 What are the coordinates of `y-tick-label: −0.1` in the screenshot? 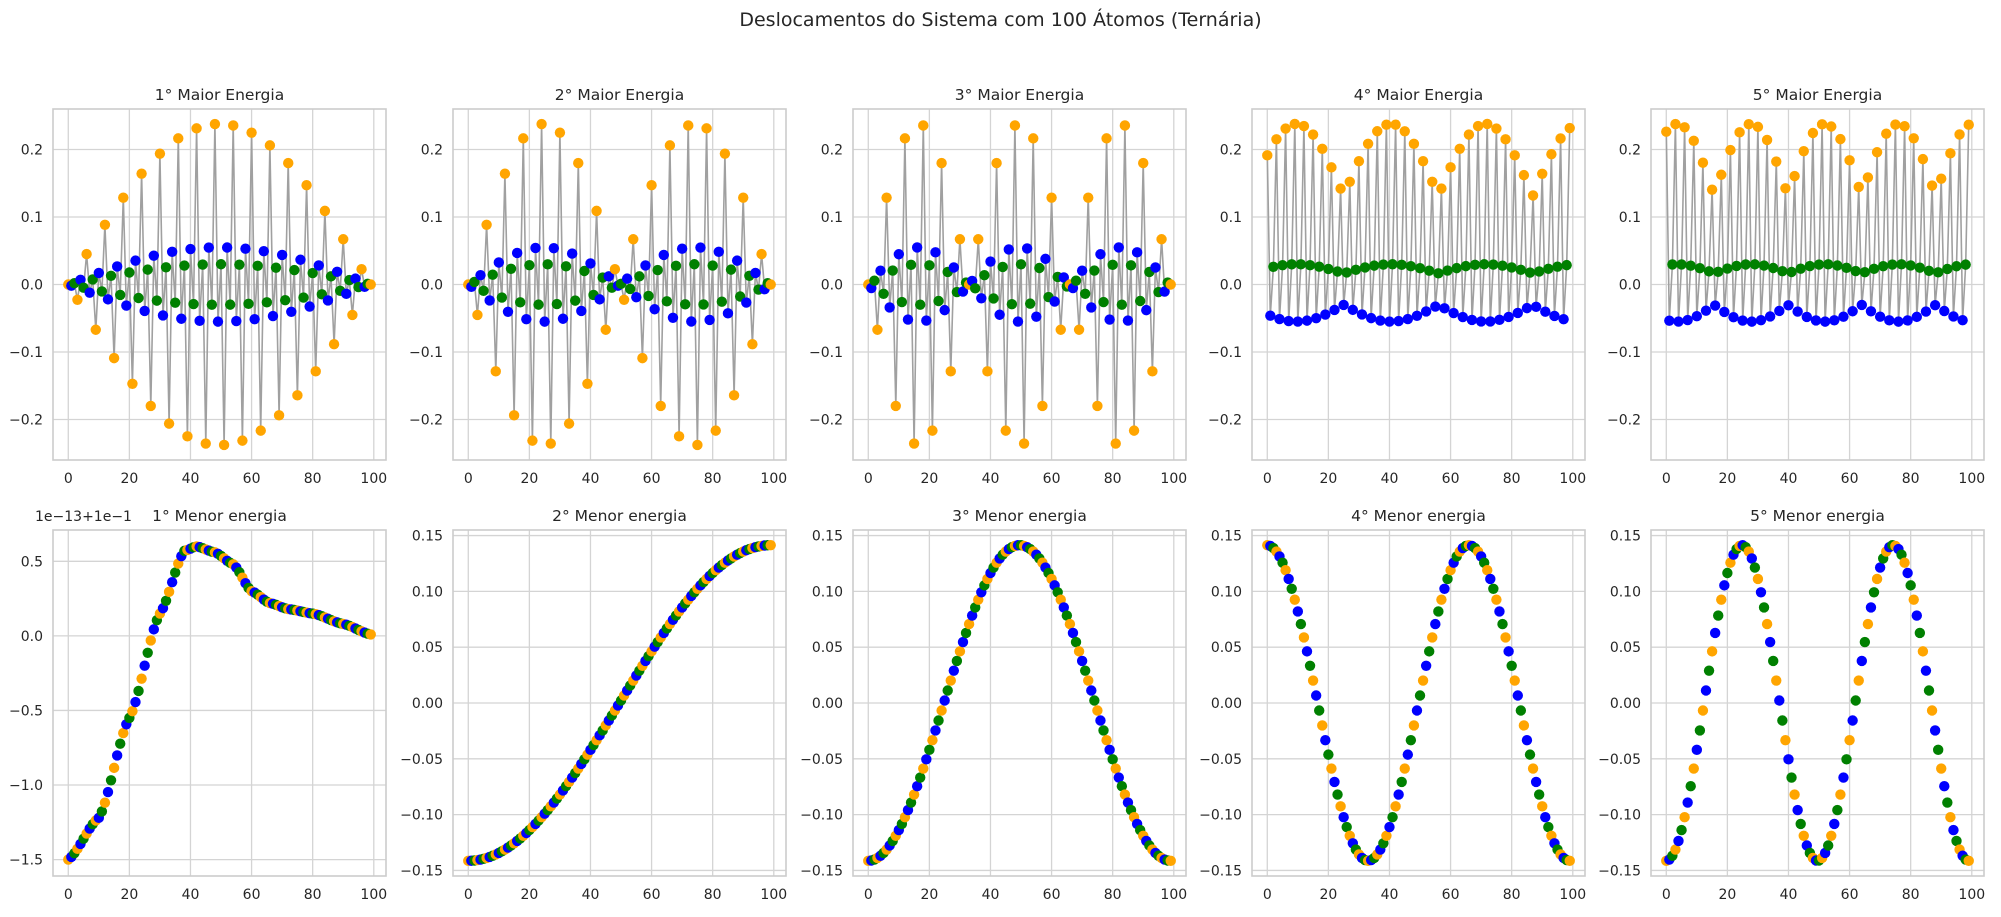 It's located at (426, 353).